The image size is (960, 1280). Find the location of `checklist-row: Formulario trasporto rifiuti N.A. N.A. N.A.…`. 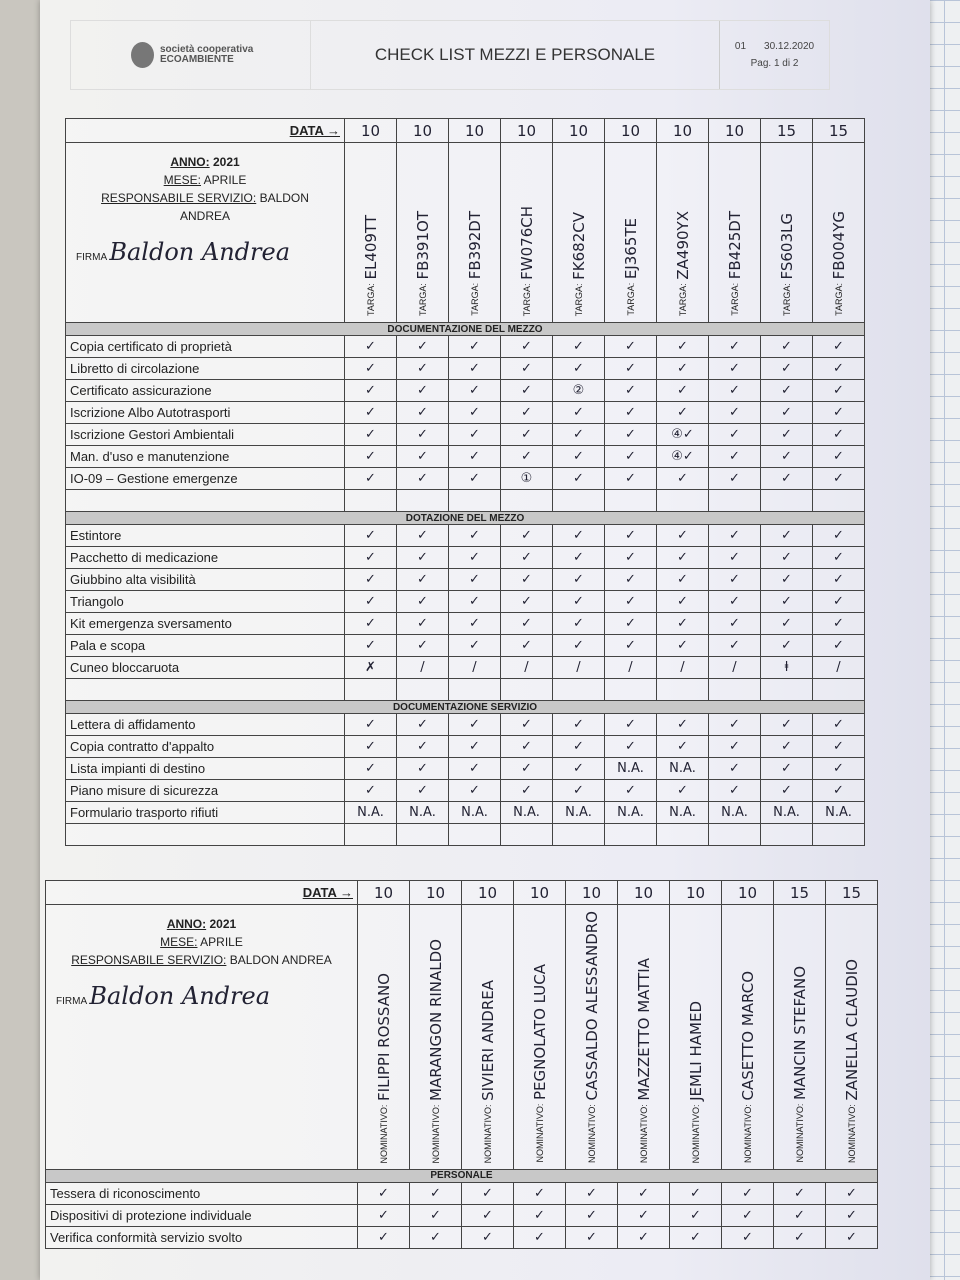

checklist-row: Formulario trasporto rifiuti N.A. N.A. N.A.… is located at coordinates (465, 812).